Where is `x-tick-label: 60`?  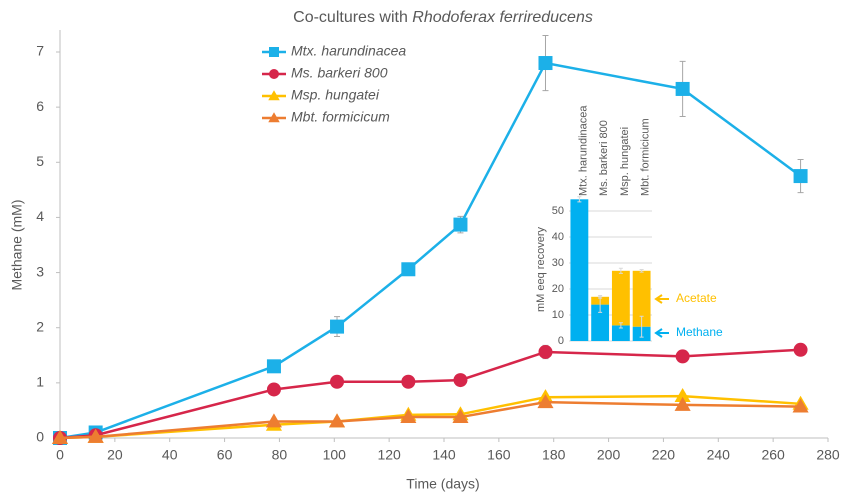 x-tick-label: 60 is located at coordinates (225, 455).